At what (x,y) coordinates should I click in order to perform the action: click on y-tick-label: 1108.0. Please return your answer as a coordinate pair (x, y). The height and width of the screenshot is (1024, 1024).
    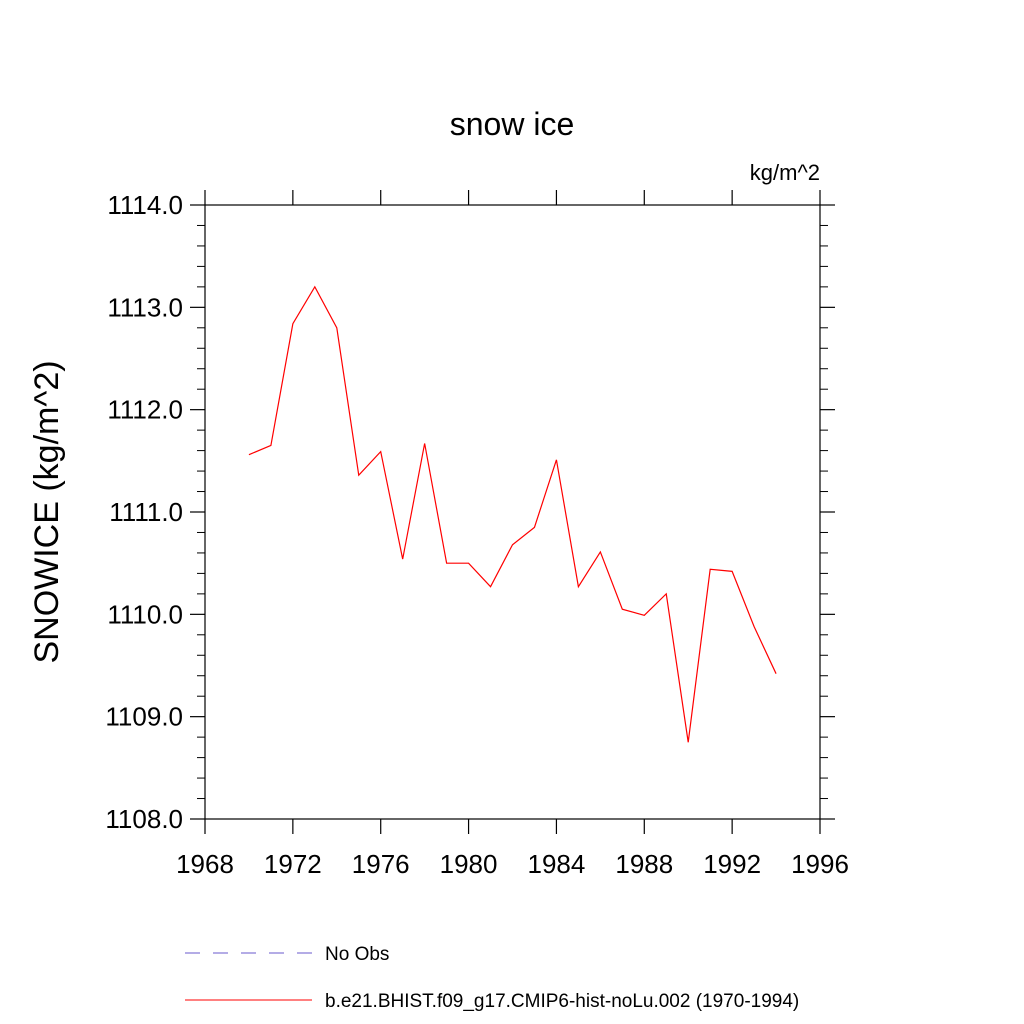
    Looking at the image, I should click on (144, 819).